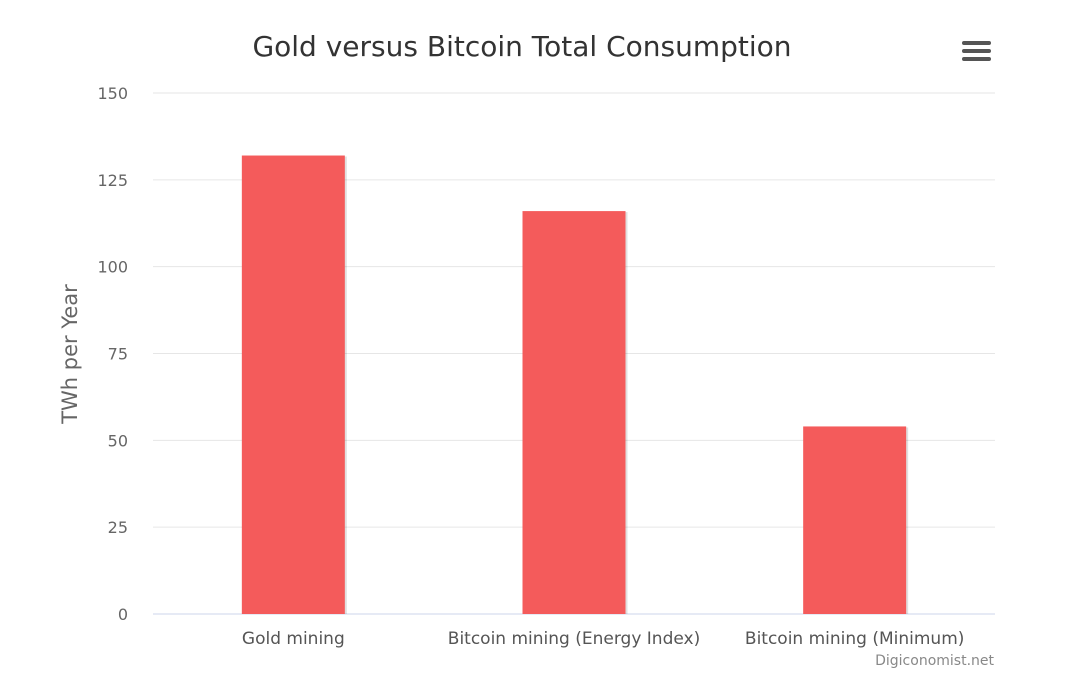  Describe the element at coordinates (934, 661) in the screenshot. I see `chart-credit: Digiconomist.net` at that location.